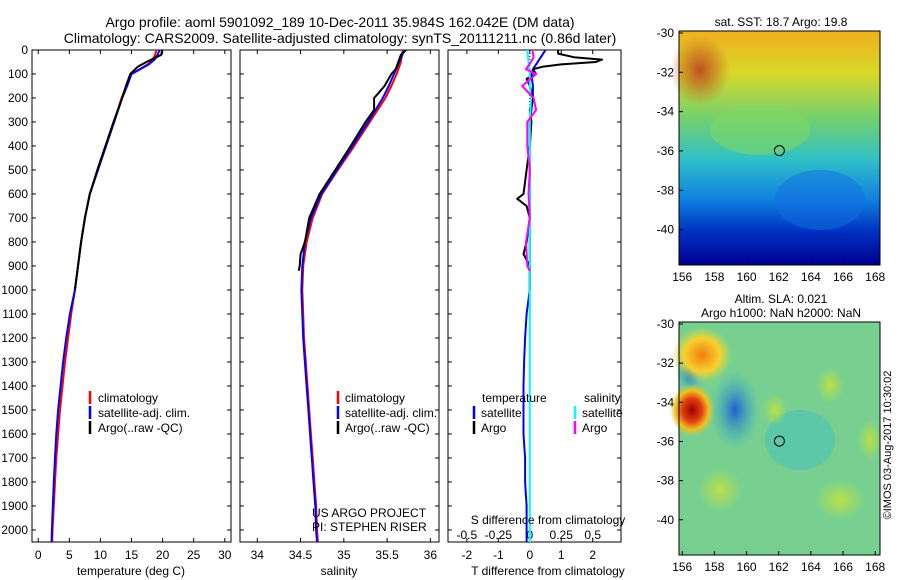 The height and width of the screenshot is (580, 900). I want to click on imos-watermark: ©IMOS 03-Aug-2017 10:30:02, so click(888, 445).